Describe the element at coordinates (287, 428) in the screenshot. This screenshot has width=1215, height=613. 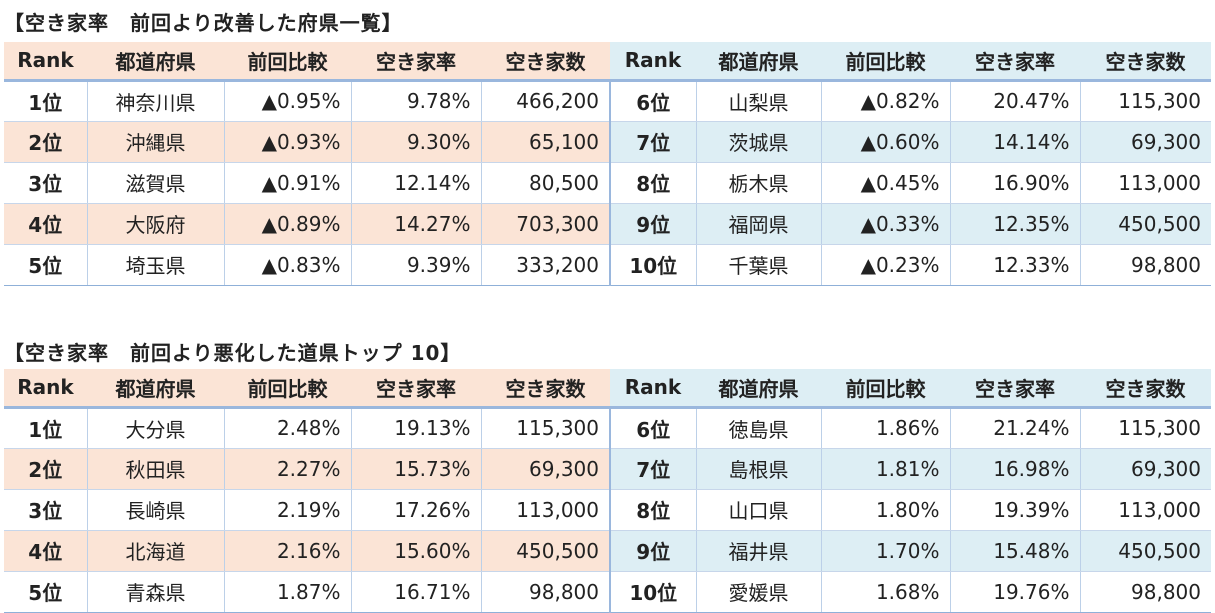
I see `change-cell: 2.48%` at that location.